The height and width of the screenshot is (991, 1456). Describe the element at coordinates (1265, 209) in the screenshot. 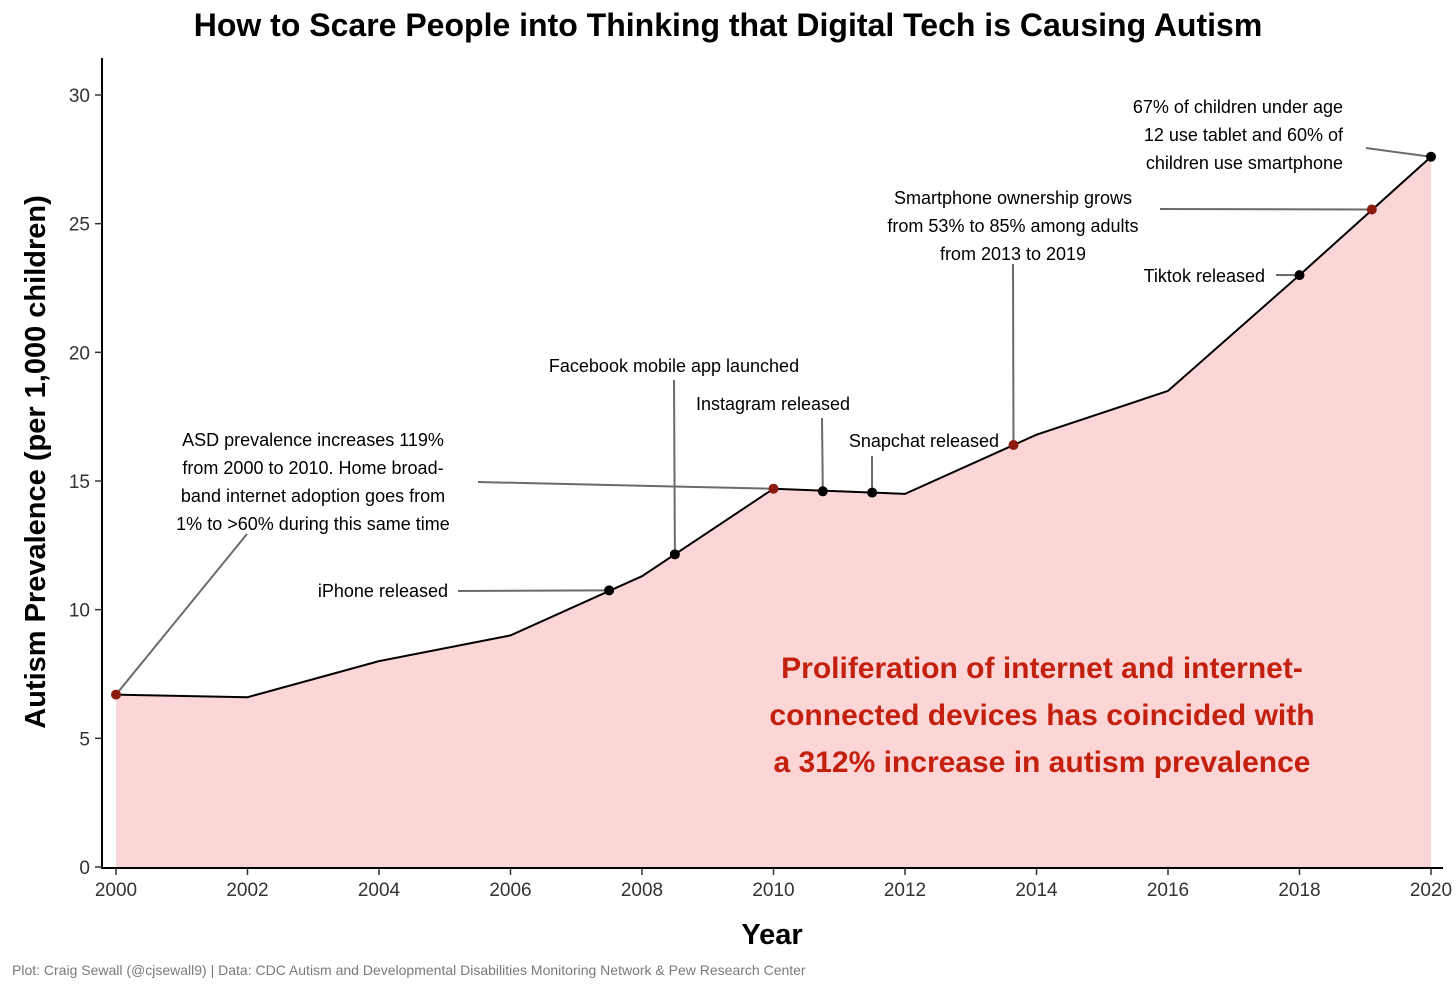

I see `leader-smartphone-2019` at that location.